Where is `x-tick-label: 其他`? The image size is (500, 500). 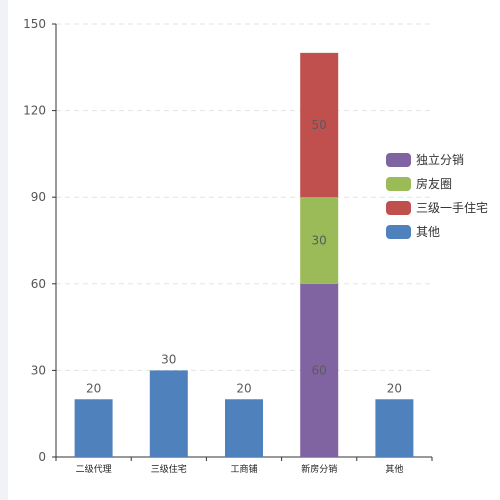
x-tick-label: 其他 is located at coordinates (394, 469).